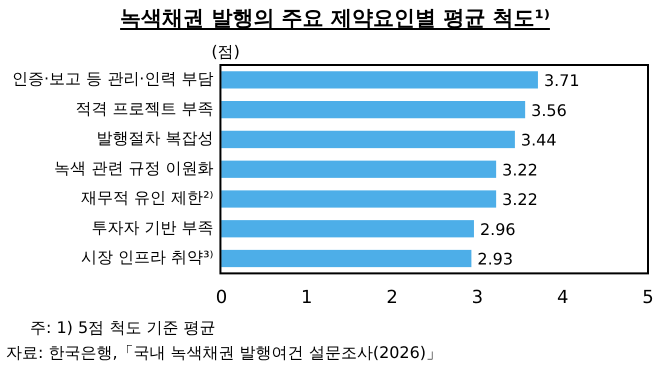 The image size is (670, 371). I want to click on y-tick-label: 시장 인프라 취약³⁾, so click(147, 257).